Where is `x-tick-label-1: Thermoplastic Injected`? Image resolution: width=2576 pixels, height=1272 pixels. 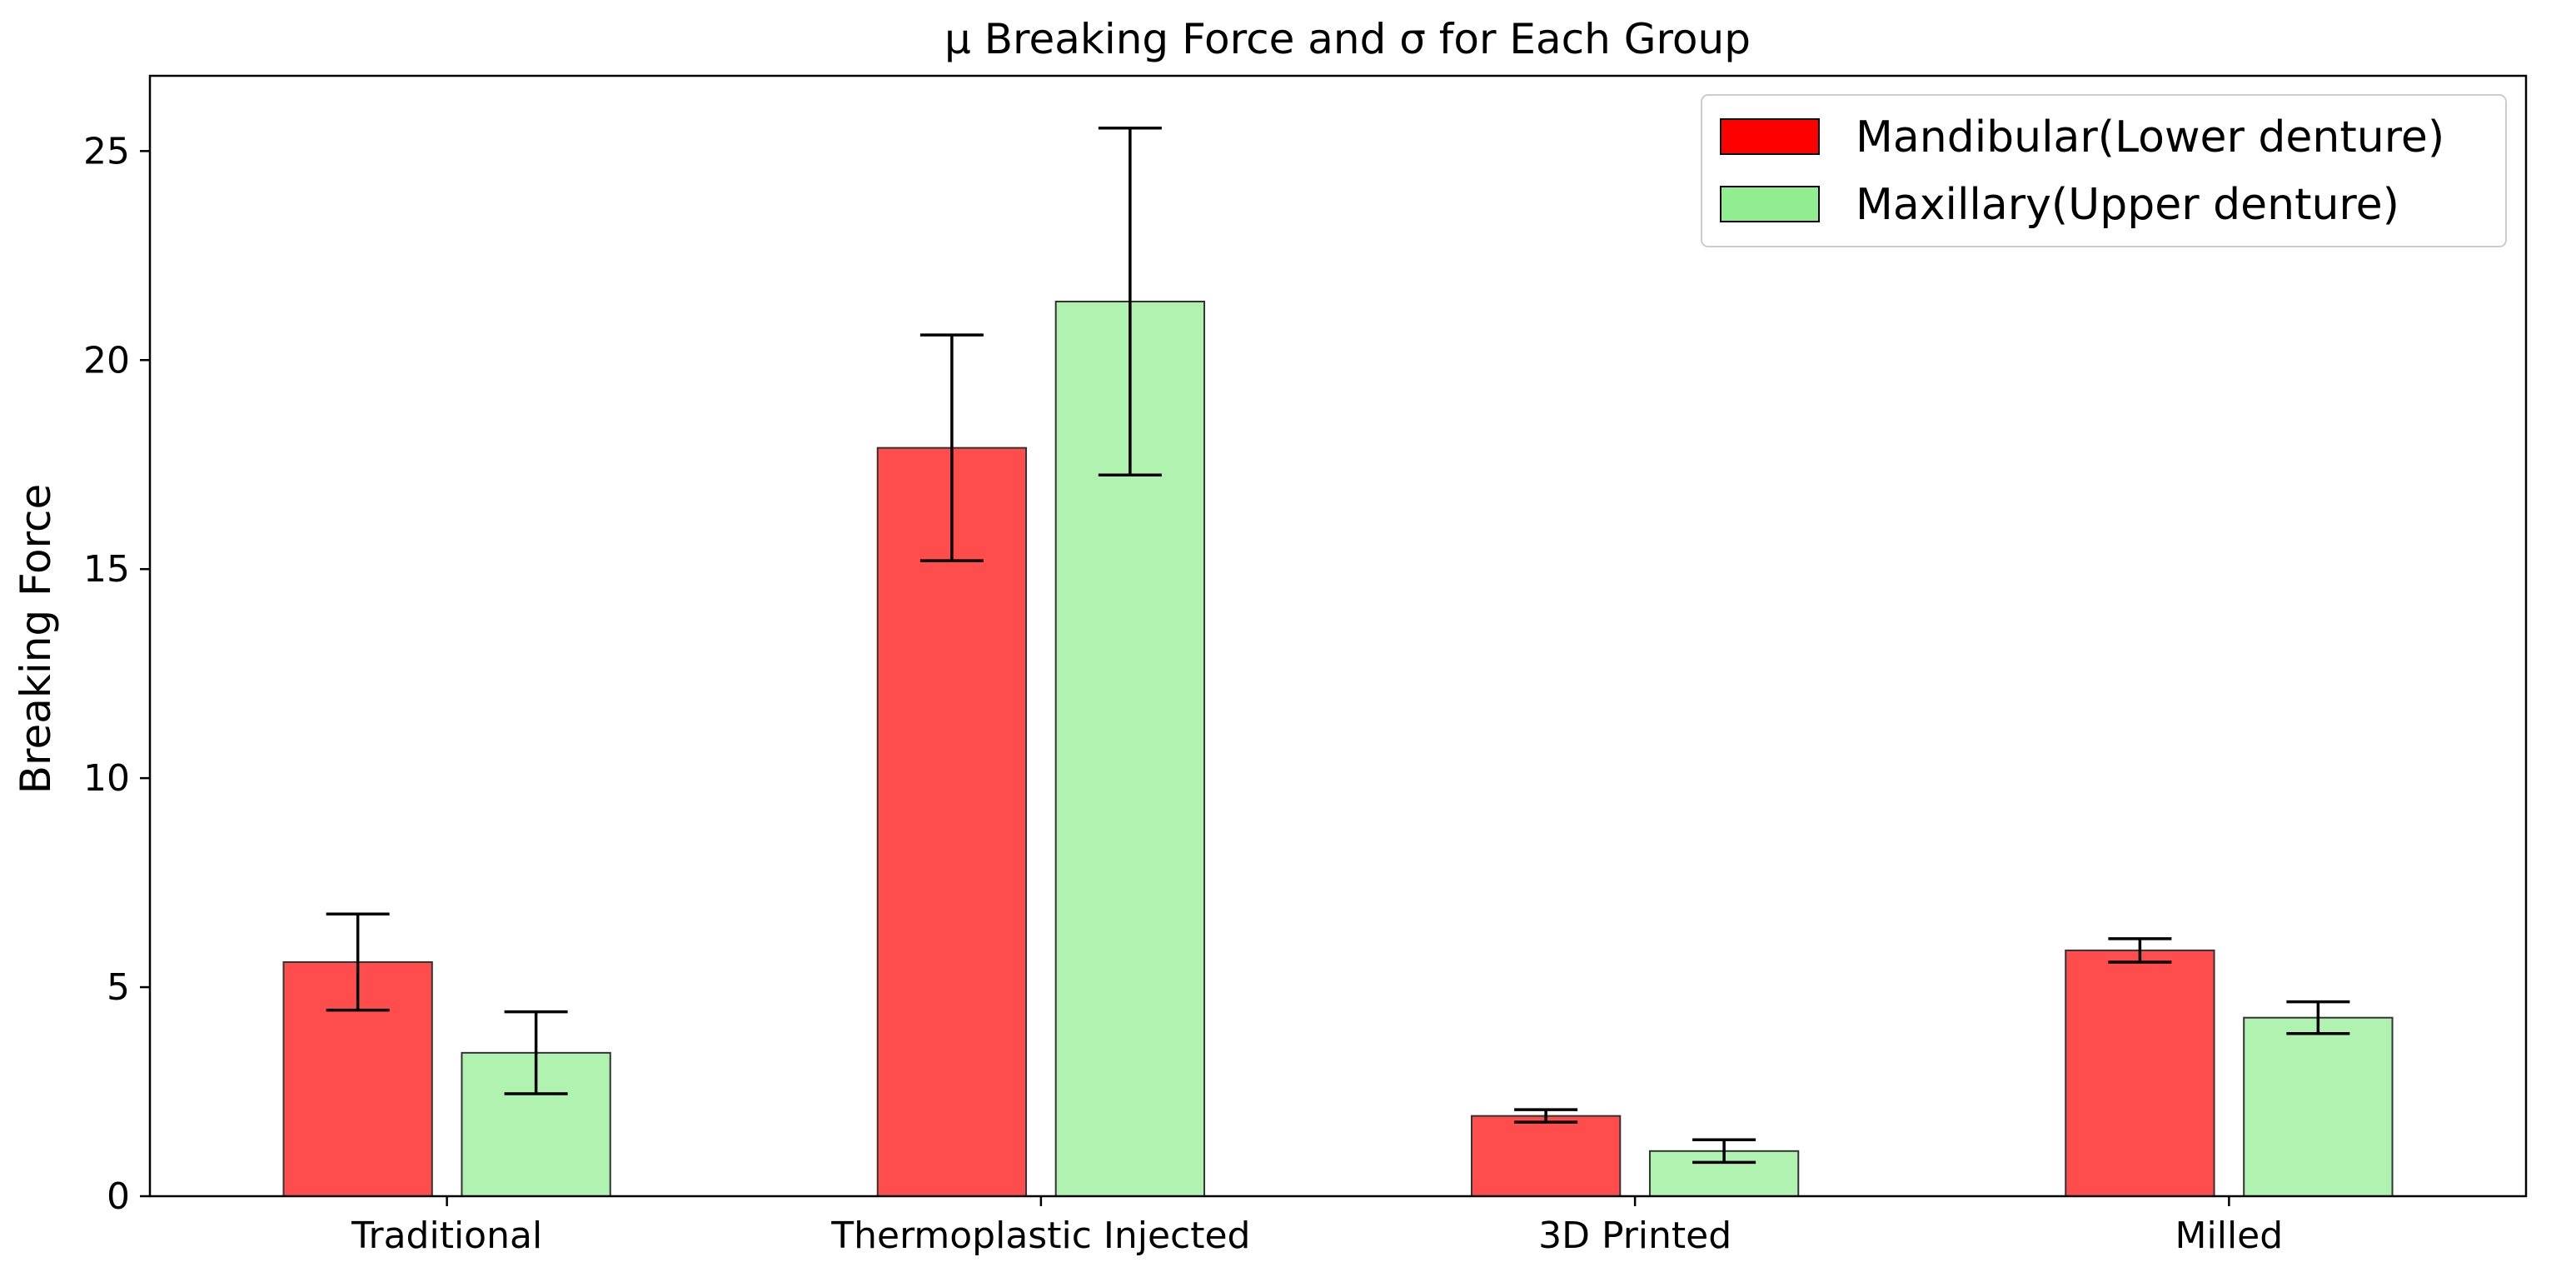
x-tick-label-1: Thermoplastic Injected is located at coordinates (1040, 1236).